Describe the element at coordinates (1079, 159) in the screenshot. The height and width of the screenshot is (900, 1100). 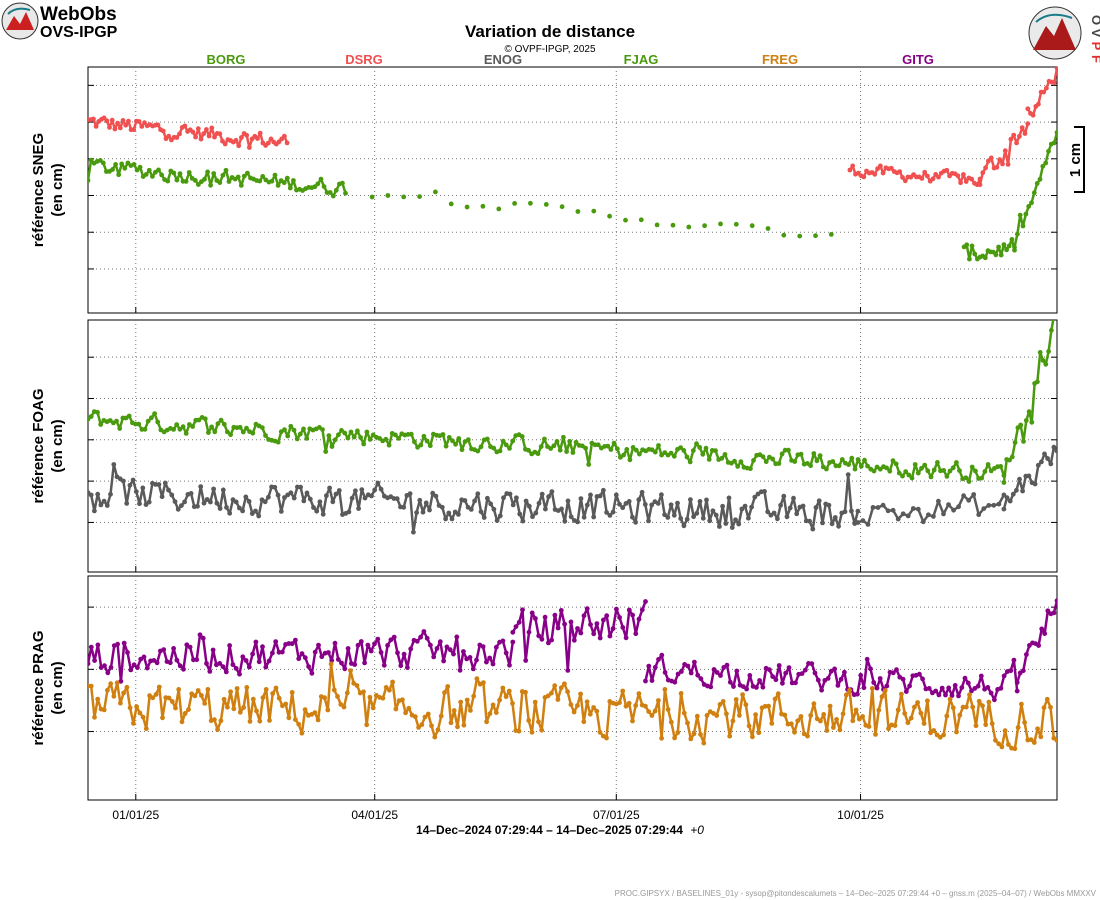
I see `scale-bar-bracket` at that location.